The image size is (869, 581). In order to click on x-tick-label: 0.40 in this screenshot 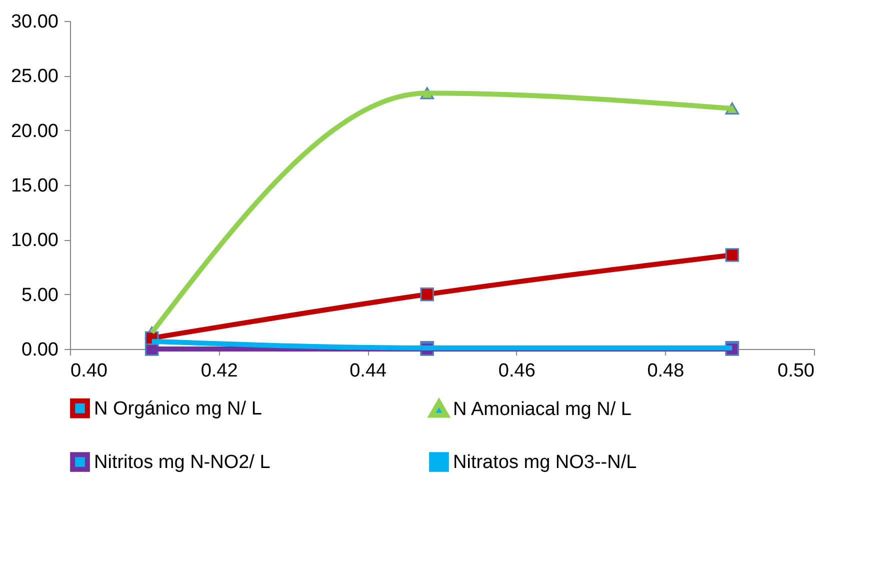, I will do `click(89, 371)`.